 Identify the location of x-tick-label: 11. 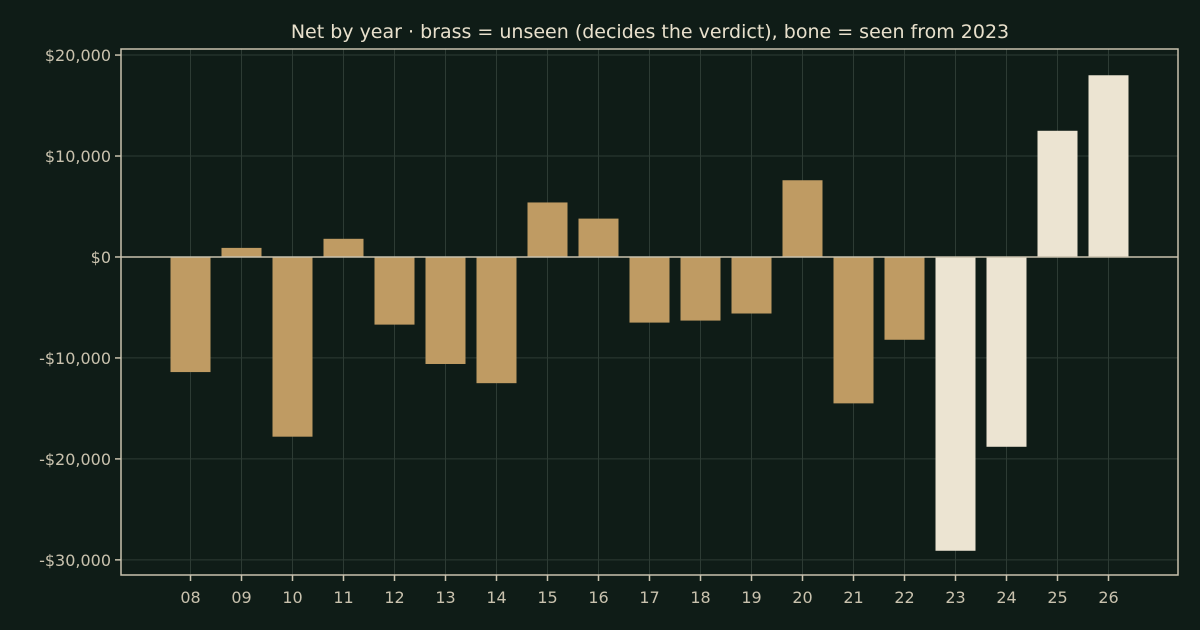
(343, 597).